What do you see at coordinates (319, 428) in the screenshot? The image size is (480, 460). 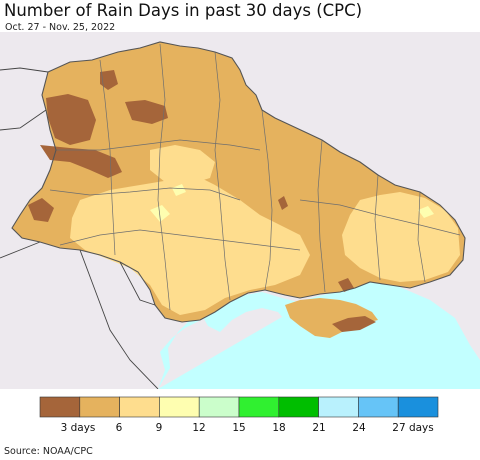 I see `legend-tick-label: 21` at bounding box center [319, 428].